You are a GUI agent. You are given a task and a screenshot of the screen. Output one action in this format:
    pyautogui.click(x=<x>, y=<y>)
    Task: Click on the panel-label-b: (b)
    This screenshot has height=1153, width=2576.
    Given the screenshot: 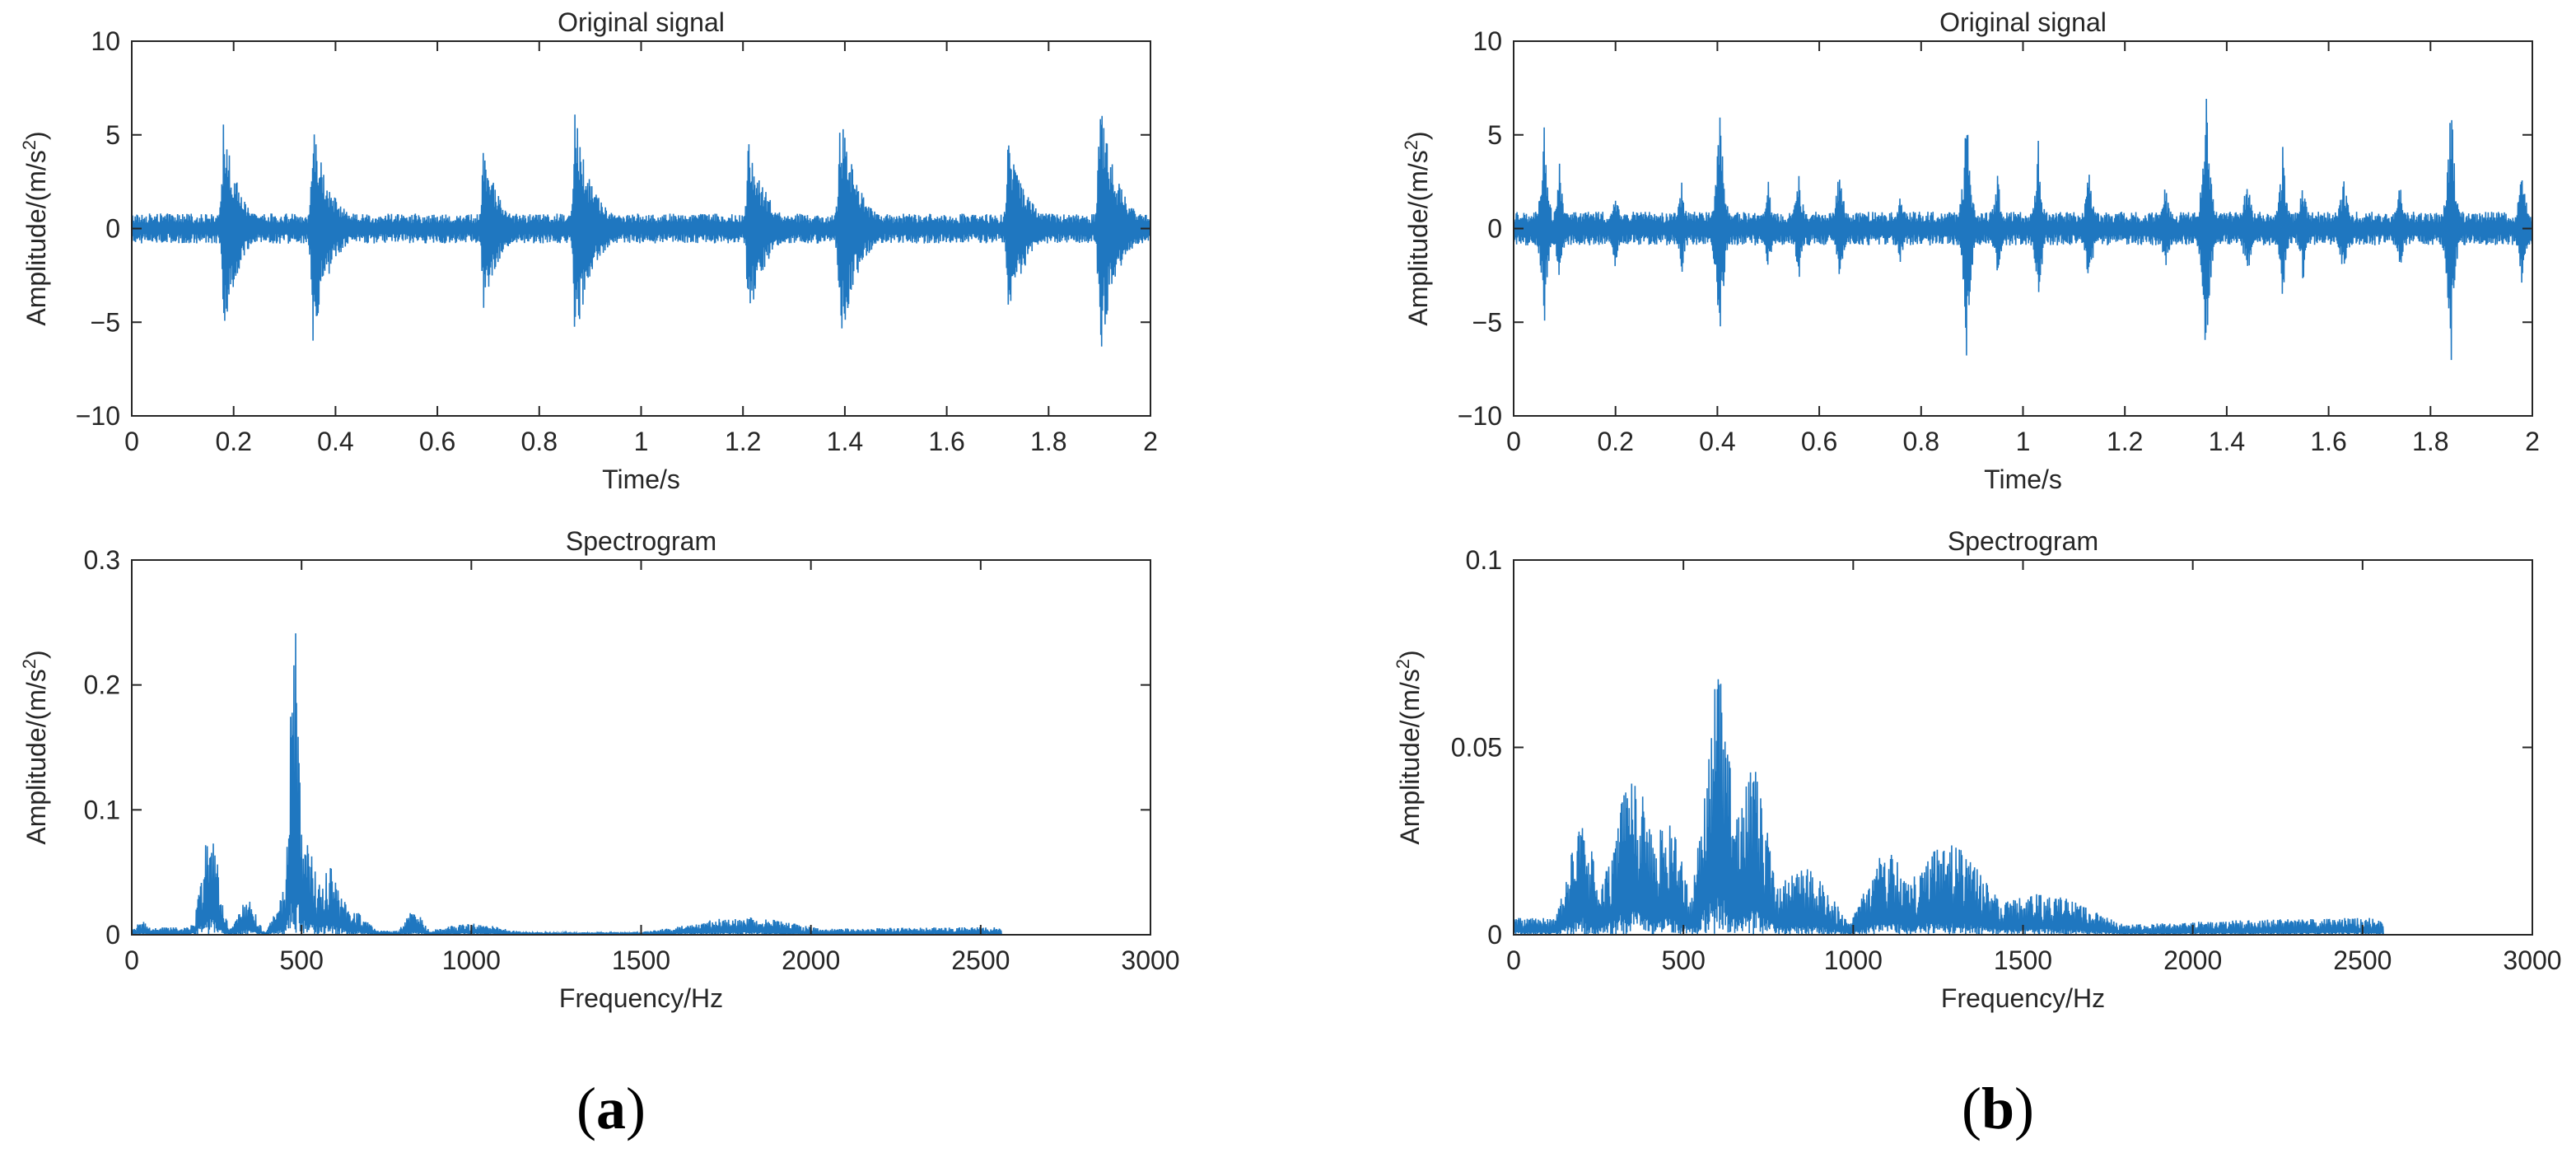 What is the action you would take?
    pyautogui.click(x=1998, y=1109)
    